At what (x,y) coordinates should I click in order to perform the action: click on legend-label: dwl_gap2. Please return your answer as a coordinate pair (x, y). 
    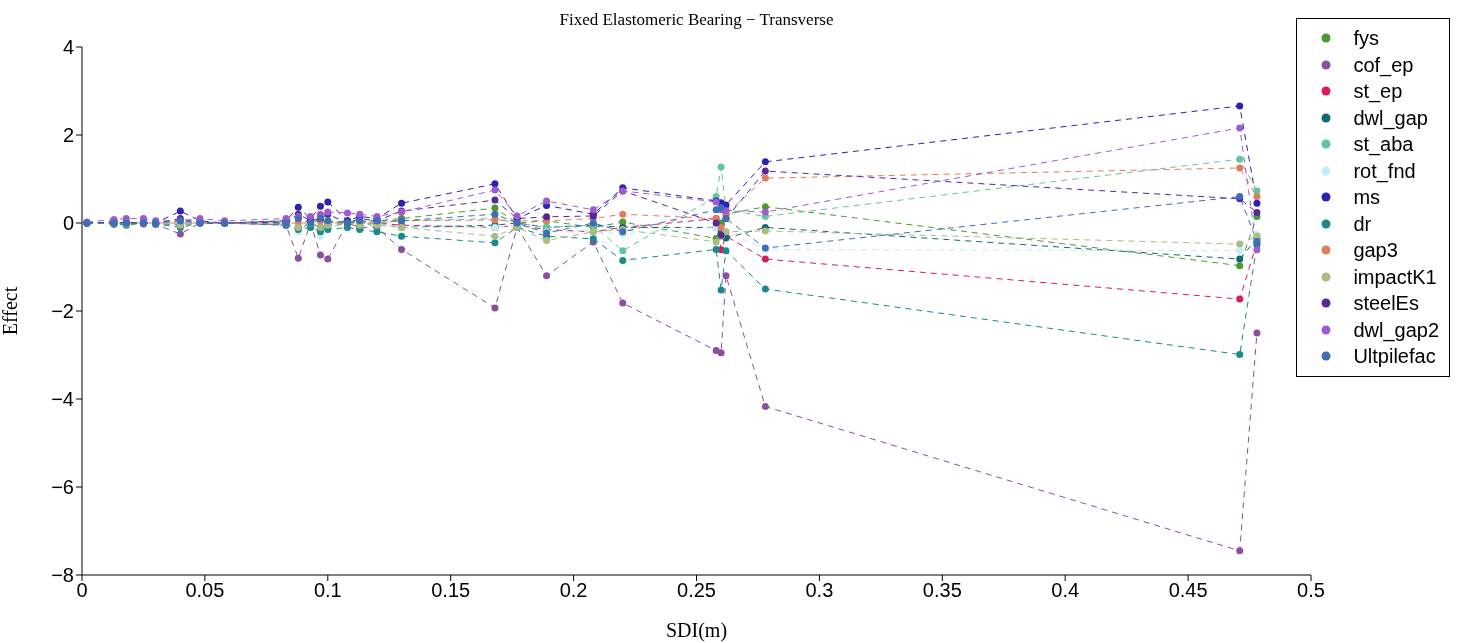
    Looking at the image, I should click on (1396, 330).